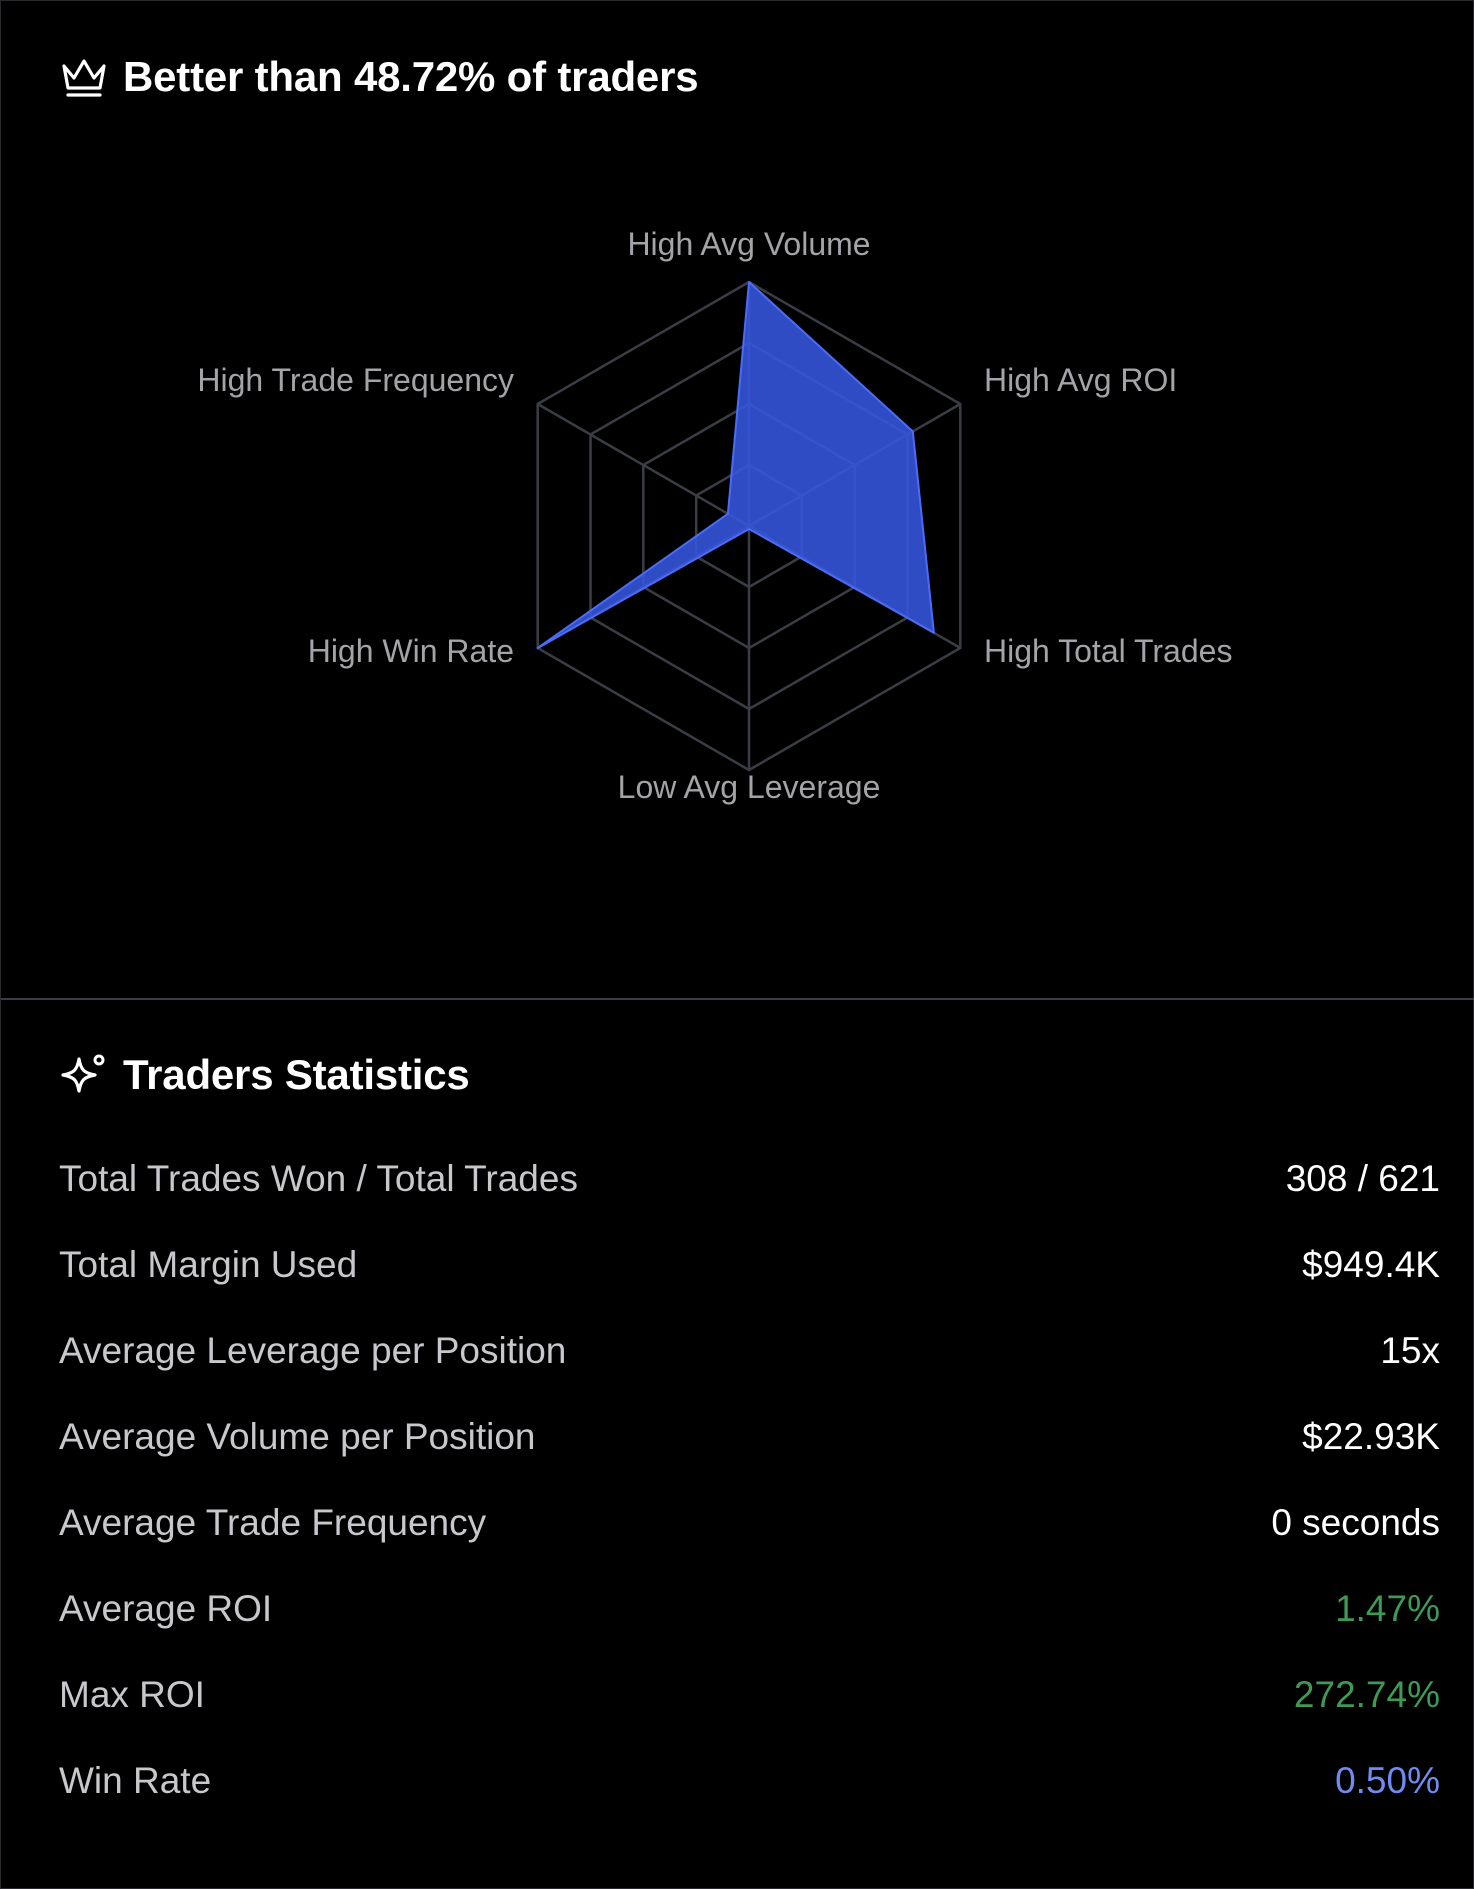 The width and height of the screenshot is (1474, 1889). Describe the element at coordinates (749, 1437) in the screenshot. I see `stat-row-avg-volume: Average Volume per Position $22.93K` at that location.